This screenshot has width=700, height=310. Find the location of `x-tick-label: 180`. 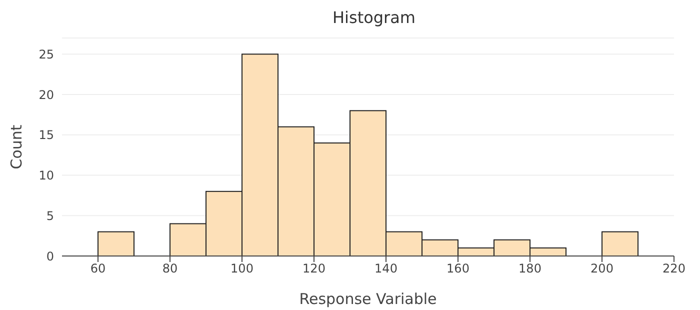

x-tick-label: 180 is located at coordinates (530, 269).